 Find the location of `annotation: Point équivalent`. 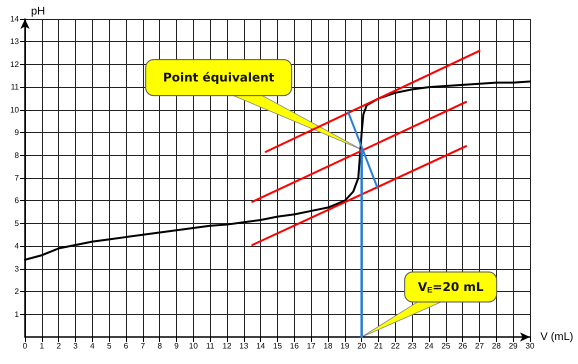

annotation: Point équivalent is located at coordinates (218, 77).